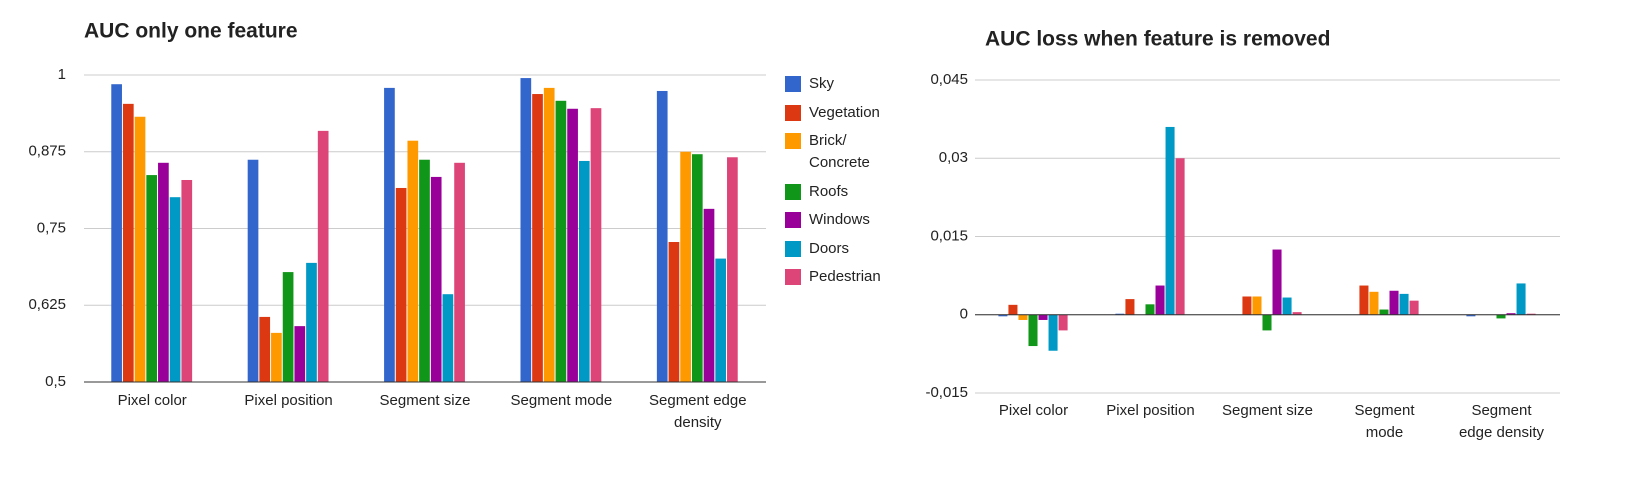 This screenshot has width=1635, height=481. What do you see at coordinates (949, 79) in the screenshot?
I see `y-tick-label: 0,045` at bounding box center [949, 79].